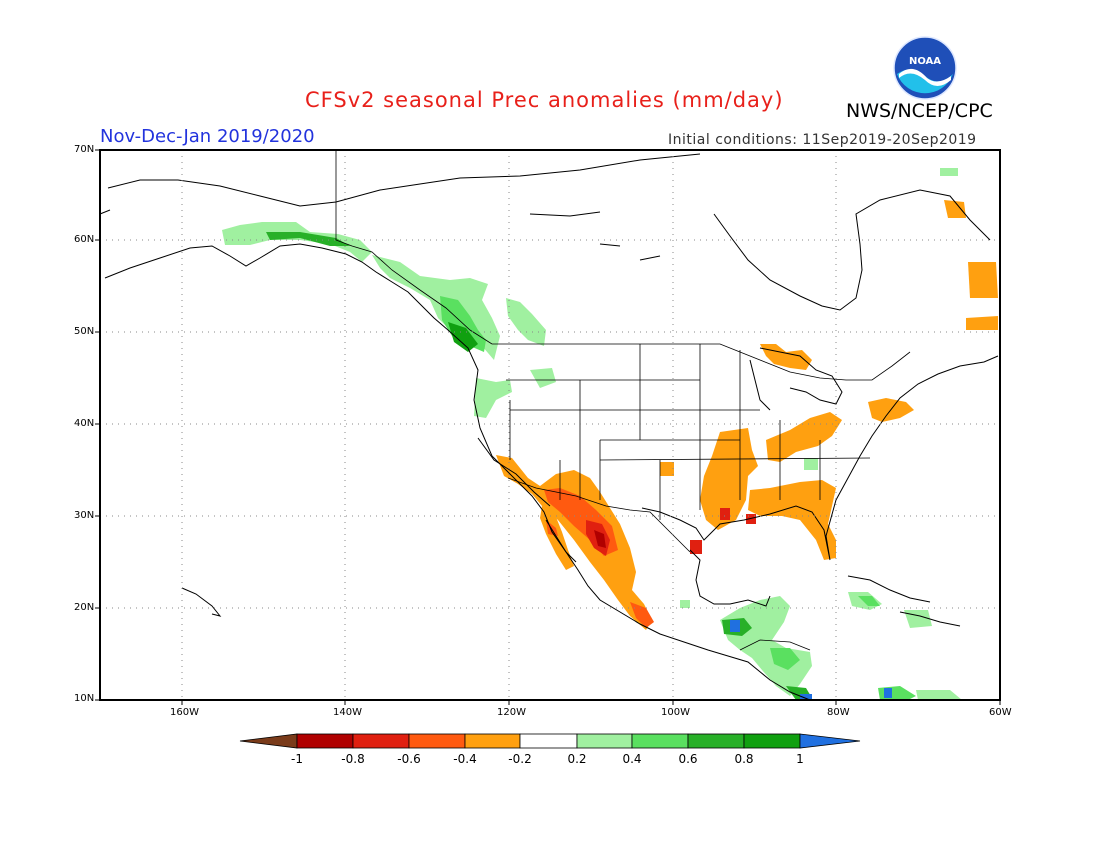 This screenshot has width=1100, height=850. Describe the element at coordinates (84, 423) in the screenshot. I see `lat-label-40n: 40N` at that location.